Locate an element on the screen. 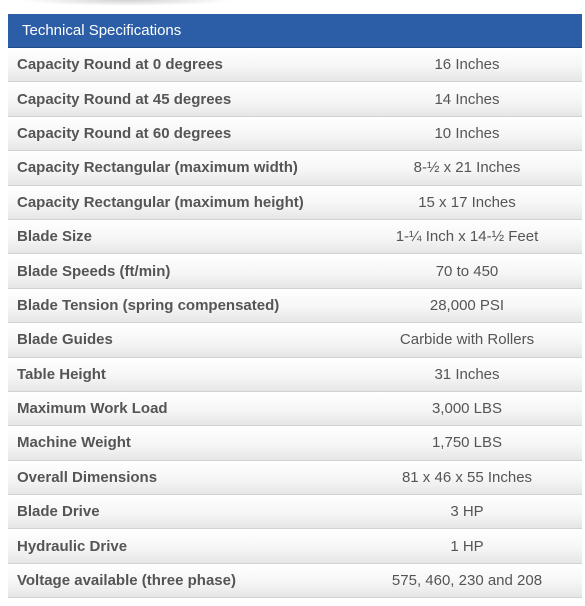 The height and width of the screenshot is (606, 585). spec-label: Blade Size is located at coordinates (55, 237).